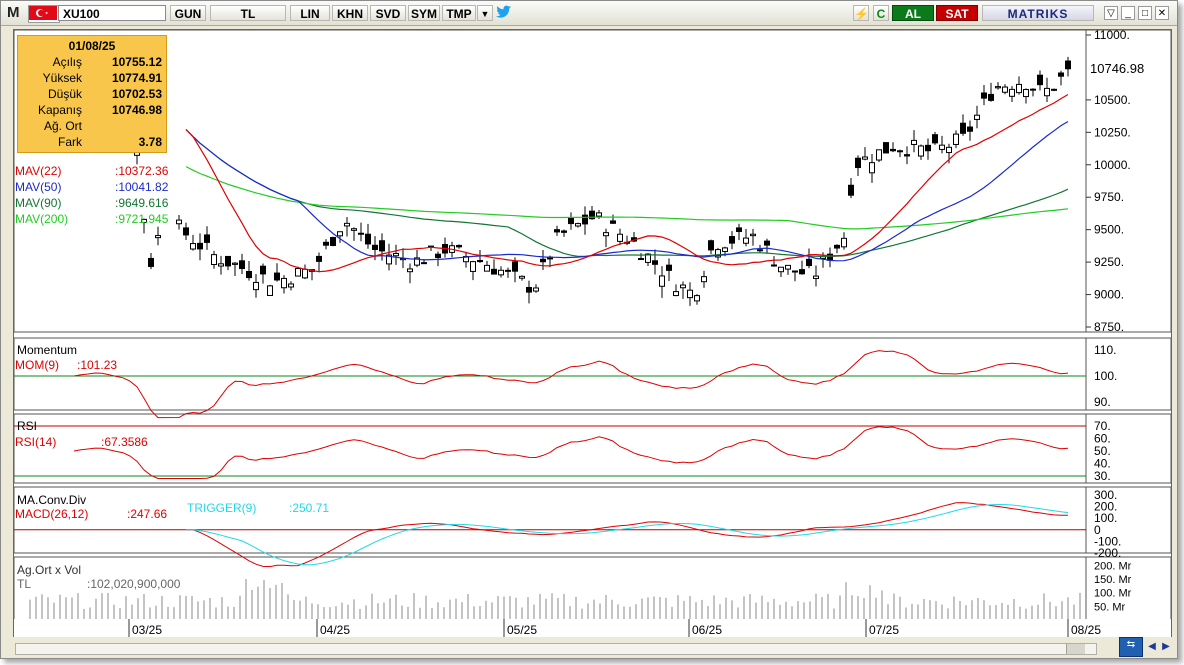 The height and width of the screenshot is (665, 1184). What do you see at coordinates (556, 649) in the screenshot?
I see `horizontal-scrollbar` at bounding box center [556, 649].